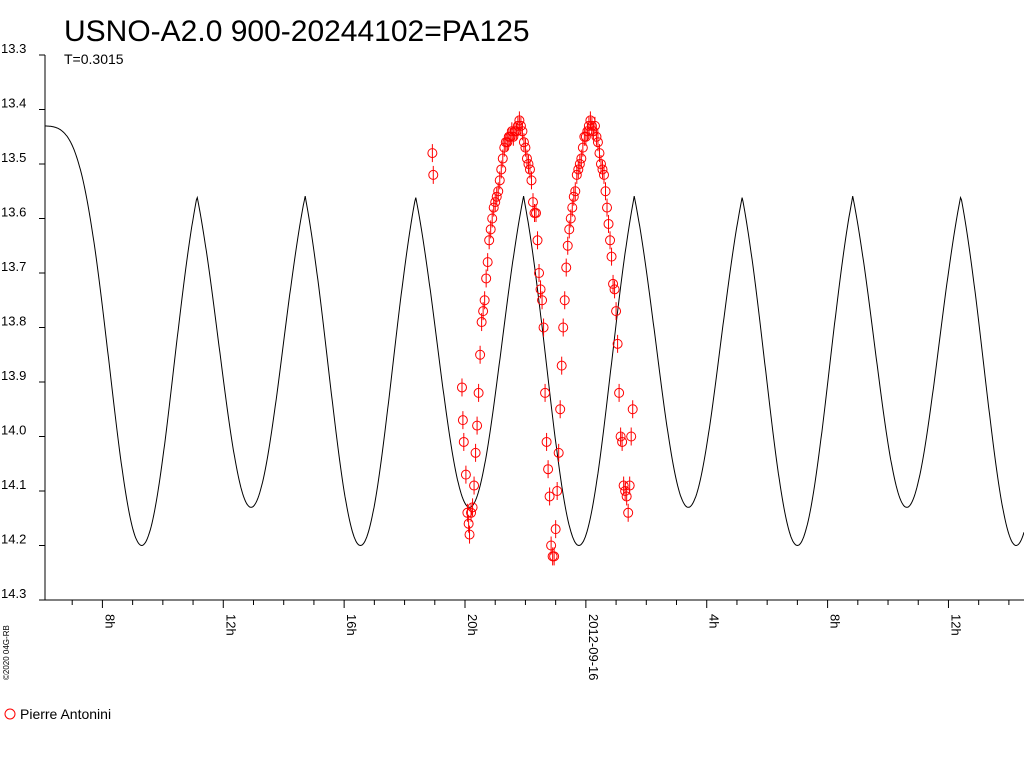  Describe the element at coordinates (13, 484) in the screenshot. I see `y-tick-label: 14.1` at that location.